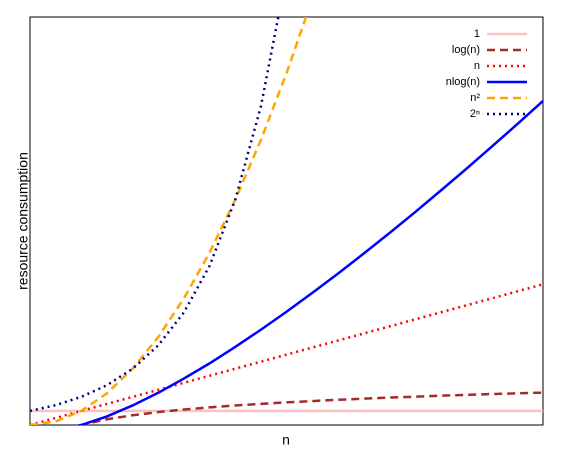 This screenshot has width=567, height=454. Describe the element at coordinates (466, 50) in the screenshot. I see `legend-label: log(n)` at that location.